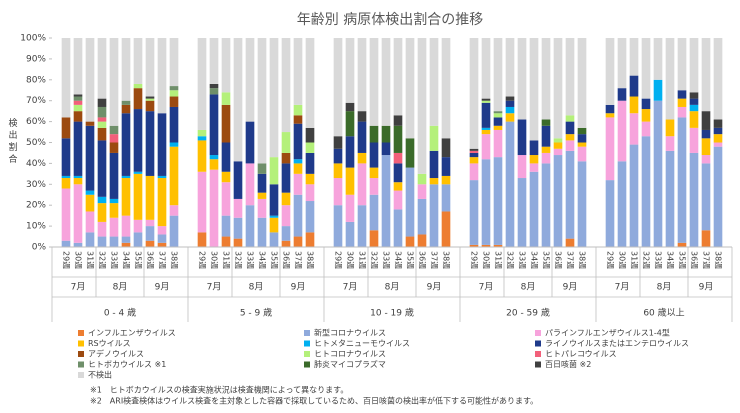 Image resolution: width=740 pixels, height=413 pixels. I want to click on month-label: 7月, so click(214, 287).